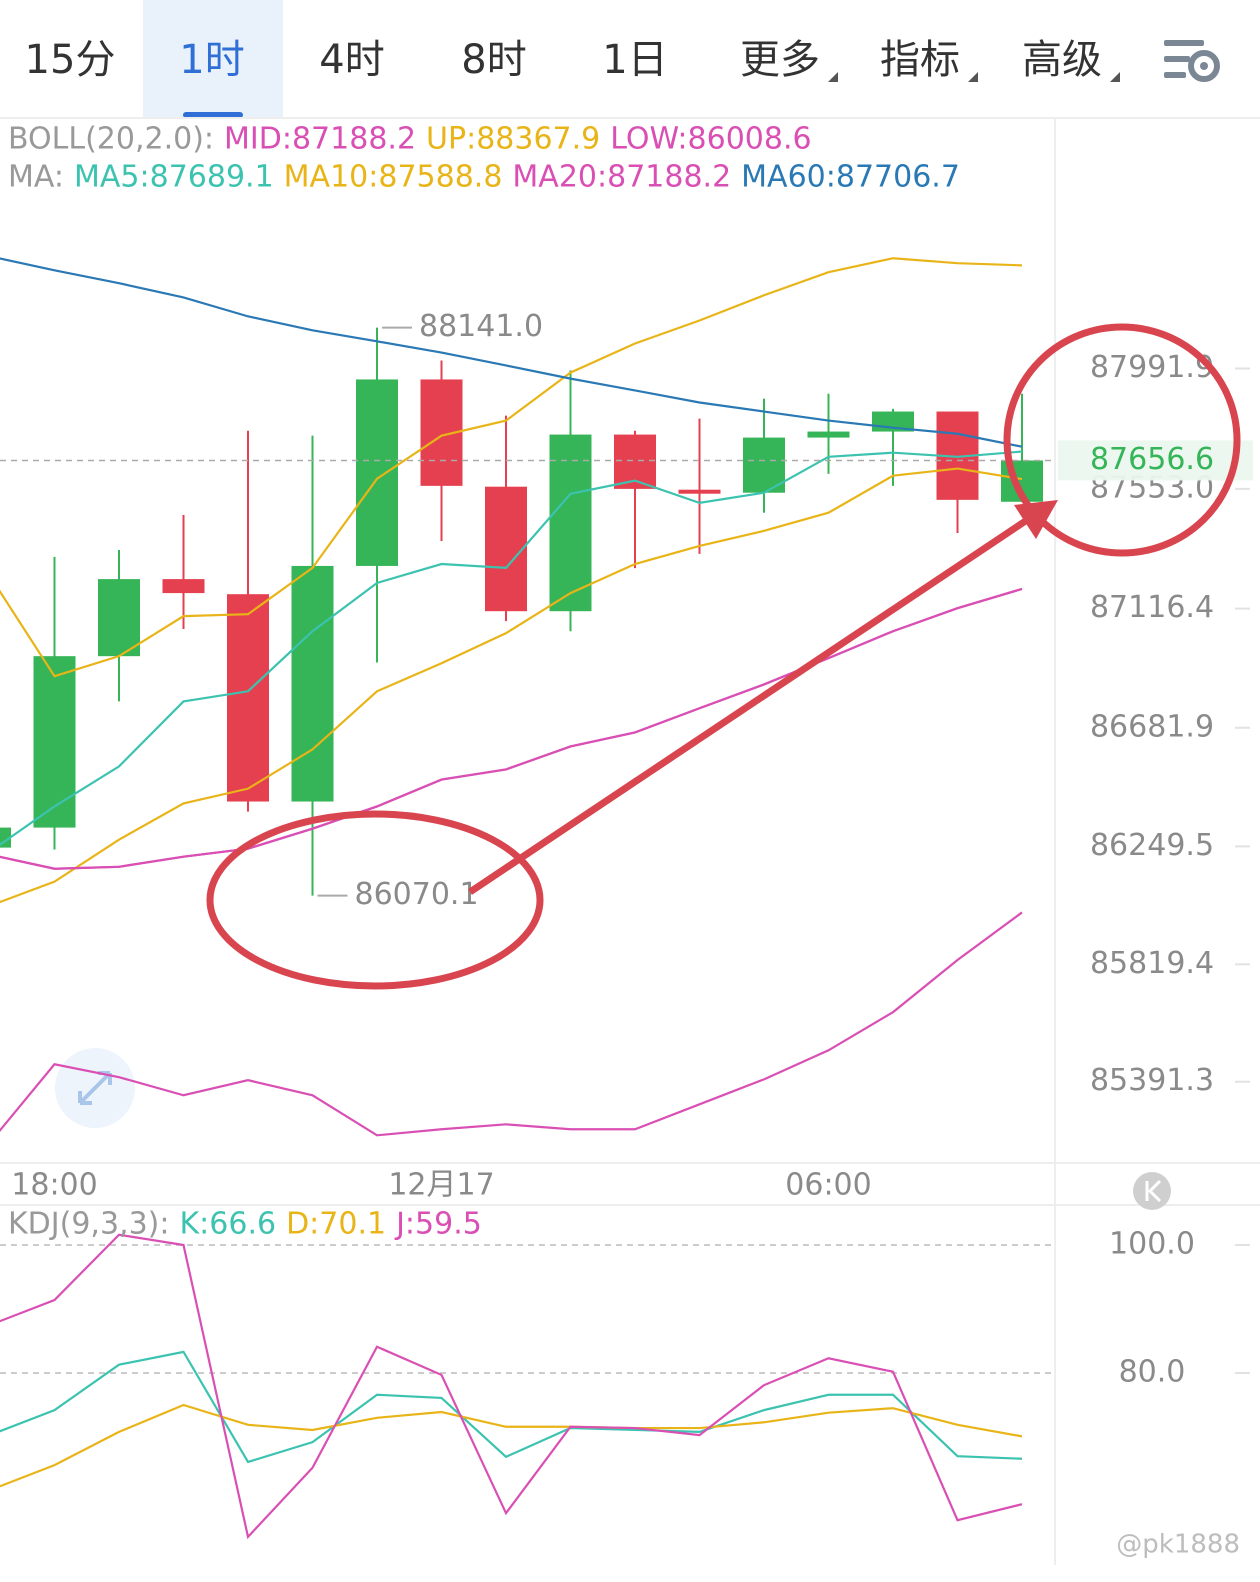 The image size is (1260, 1582). I want to click on y-tick-label: 86681.9, so click(1152, 726).